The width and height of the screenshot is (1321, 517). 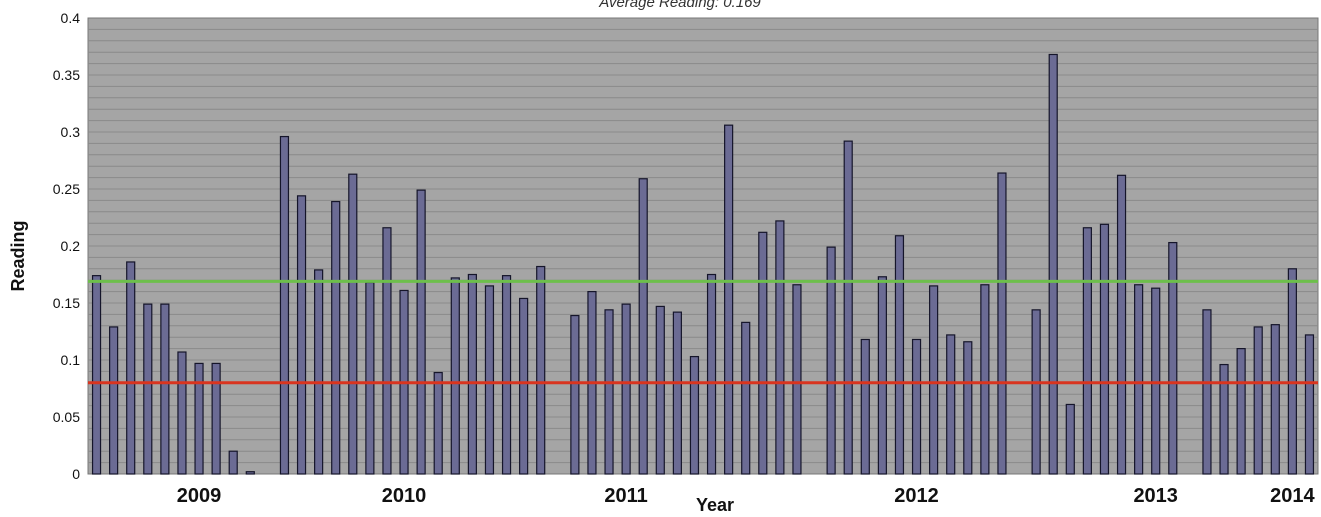 What do you see at coordinates (1155, 496) in the screenshot?
I see `x-tick-label: 2013` at bounding box center [1155, 496].